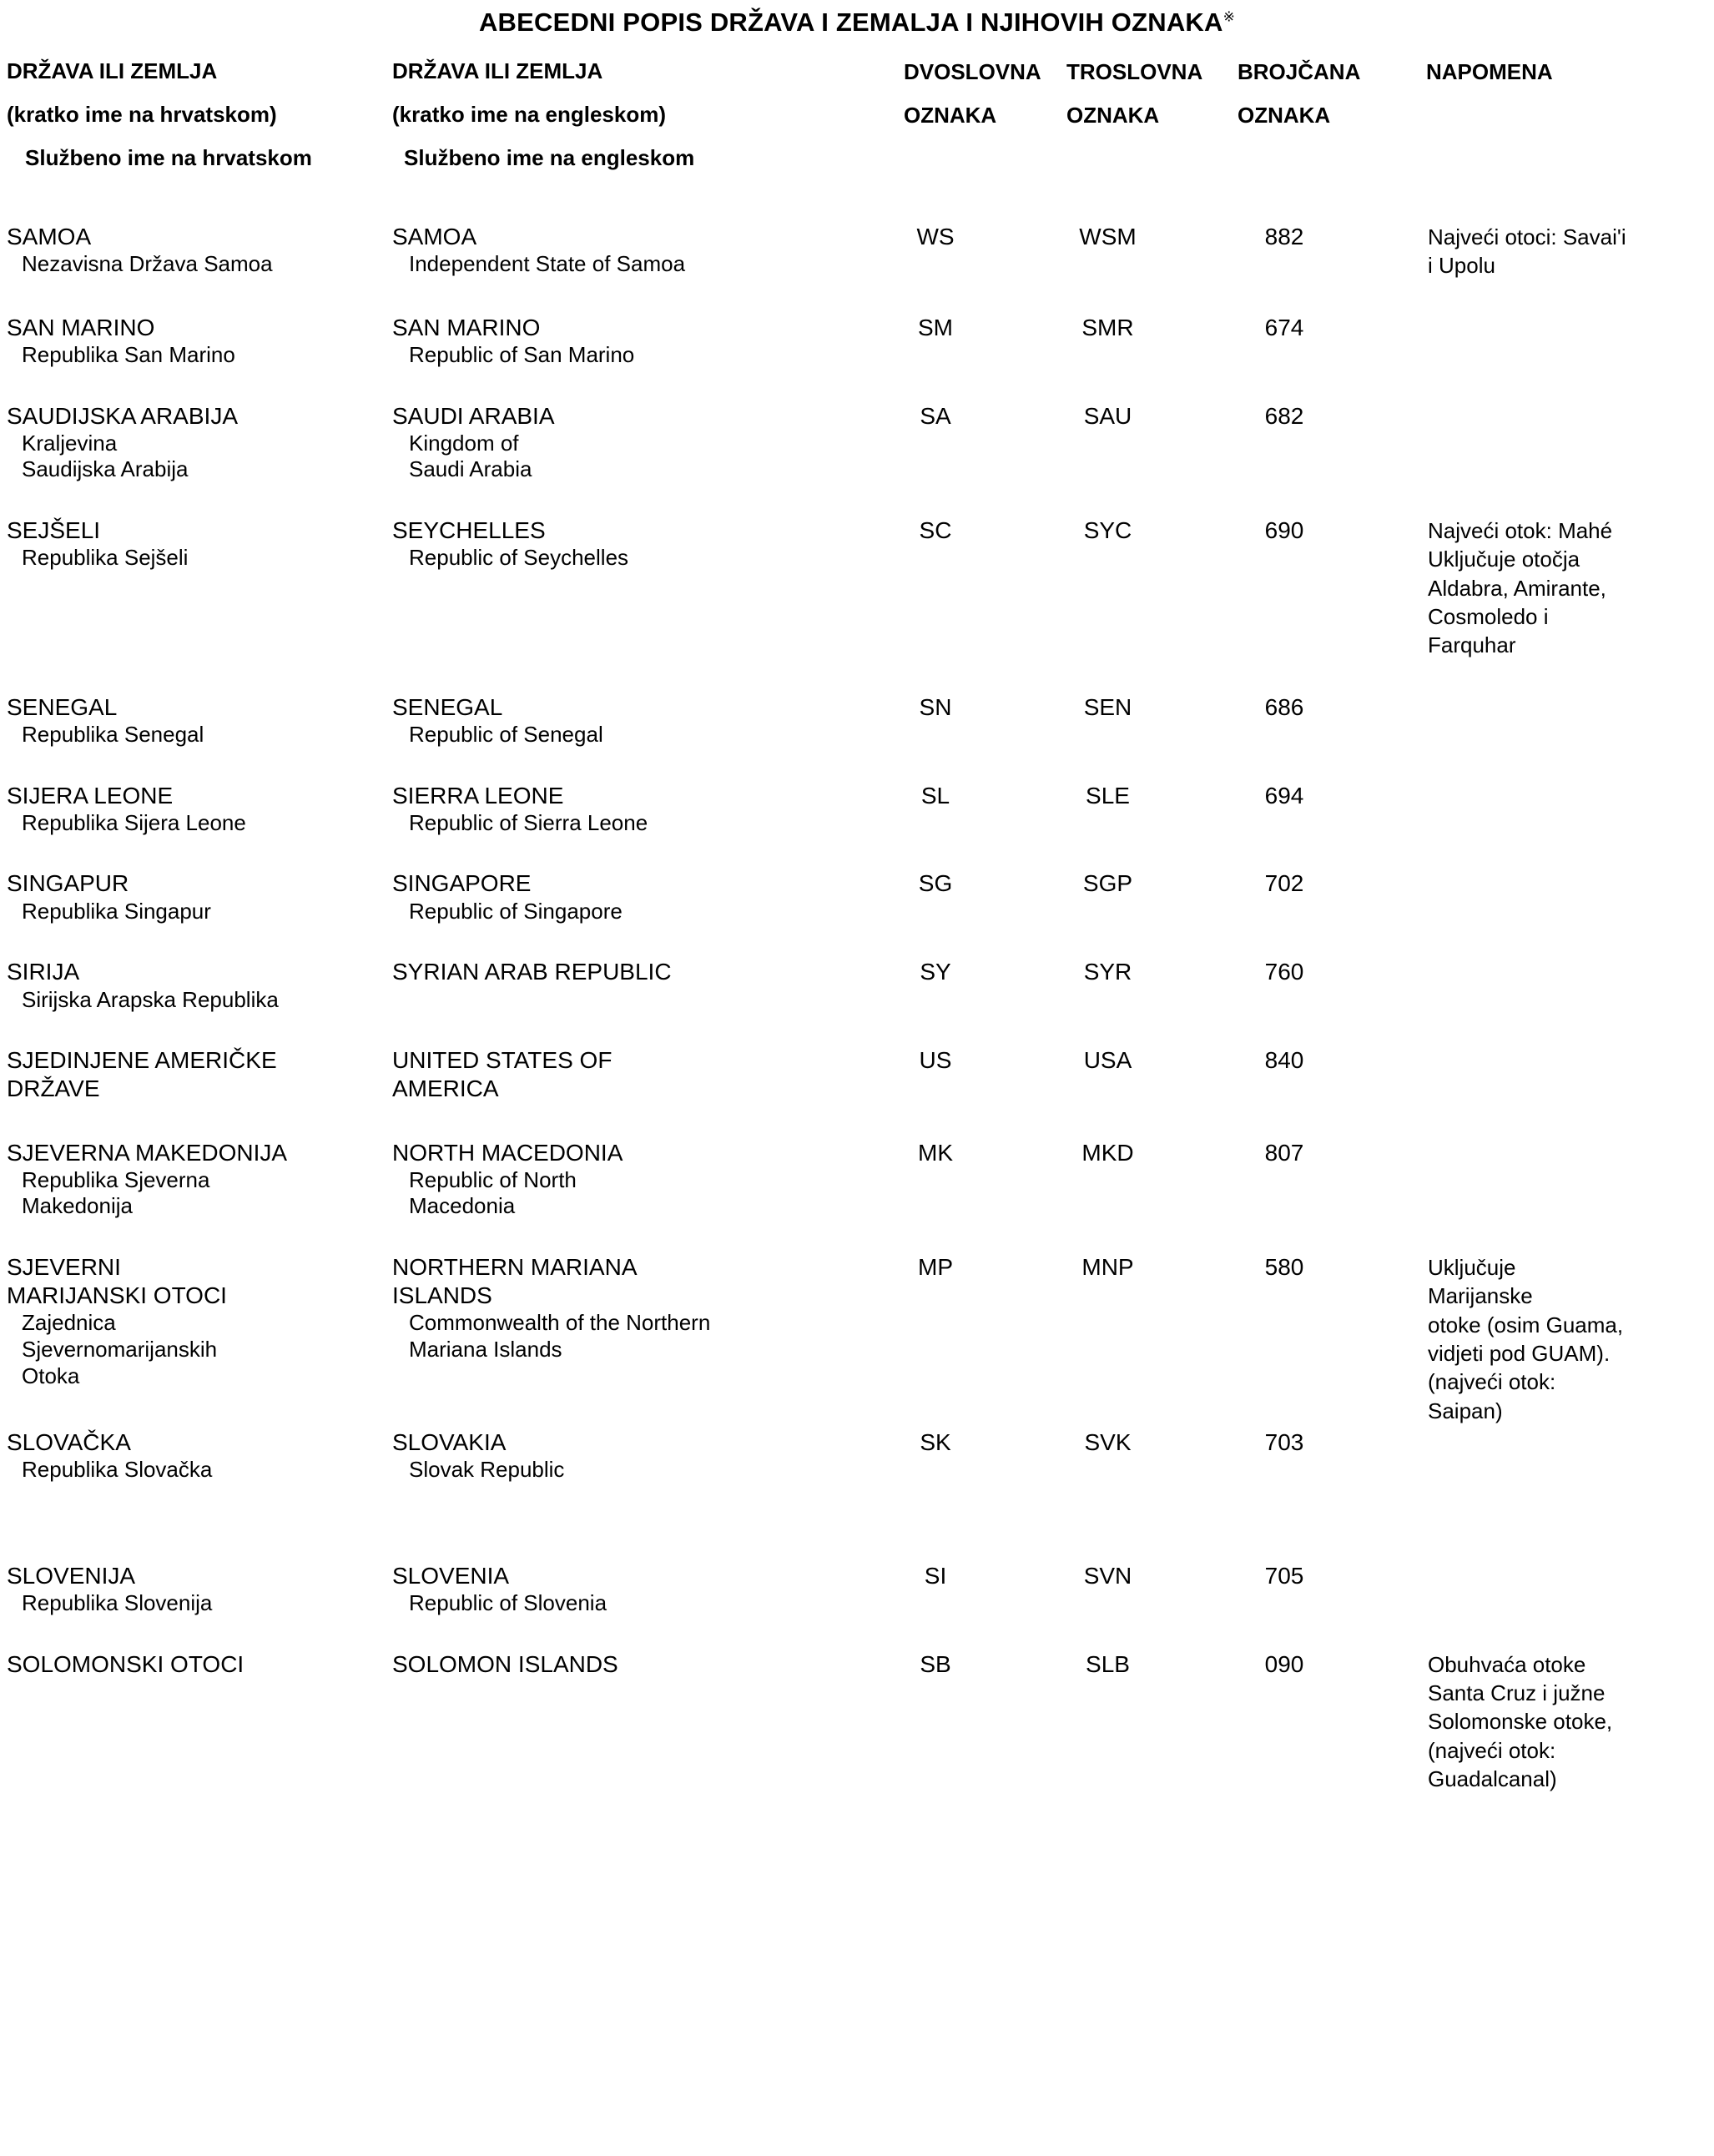  Describe the element at coordinates (548, 264) in the screenshot. I see `official-name-en: Independent State of Samoa` at that location.